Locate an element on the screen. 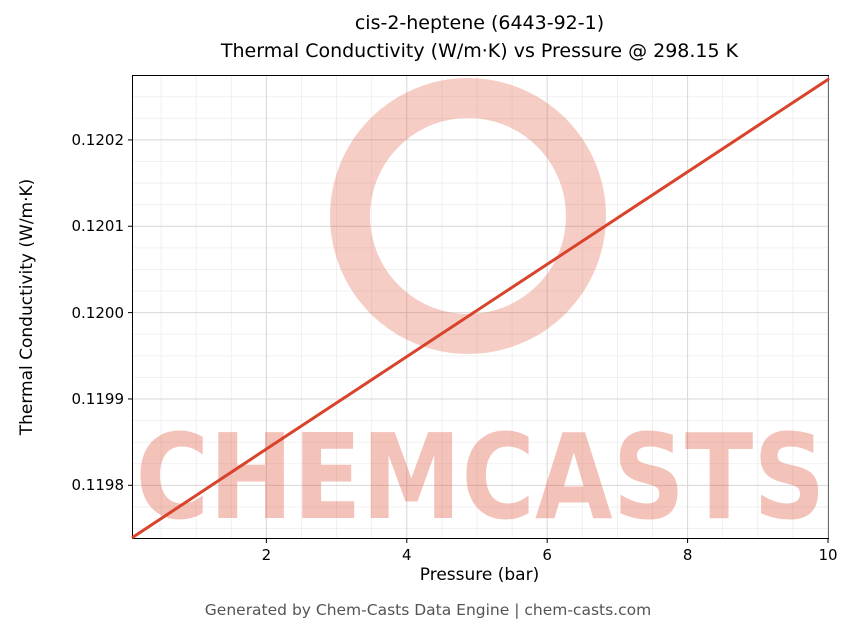  y-tick-label: 0.1201 is located at coordinates (98, 226).